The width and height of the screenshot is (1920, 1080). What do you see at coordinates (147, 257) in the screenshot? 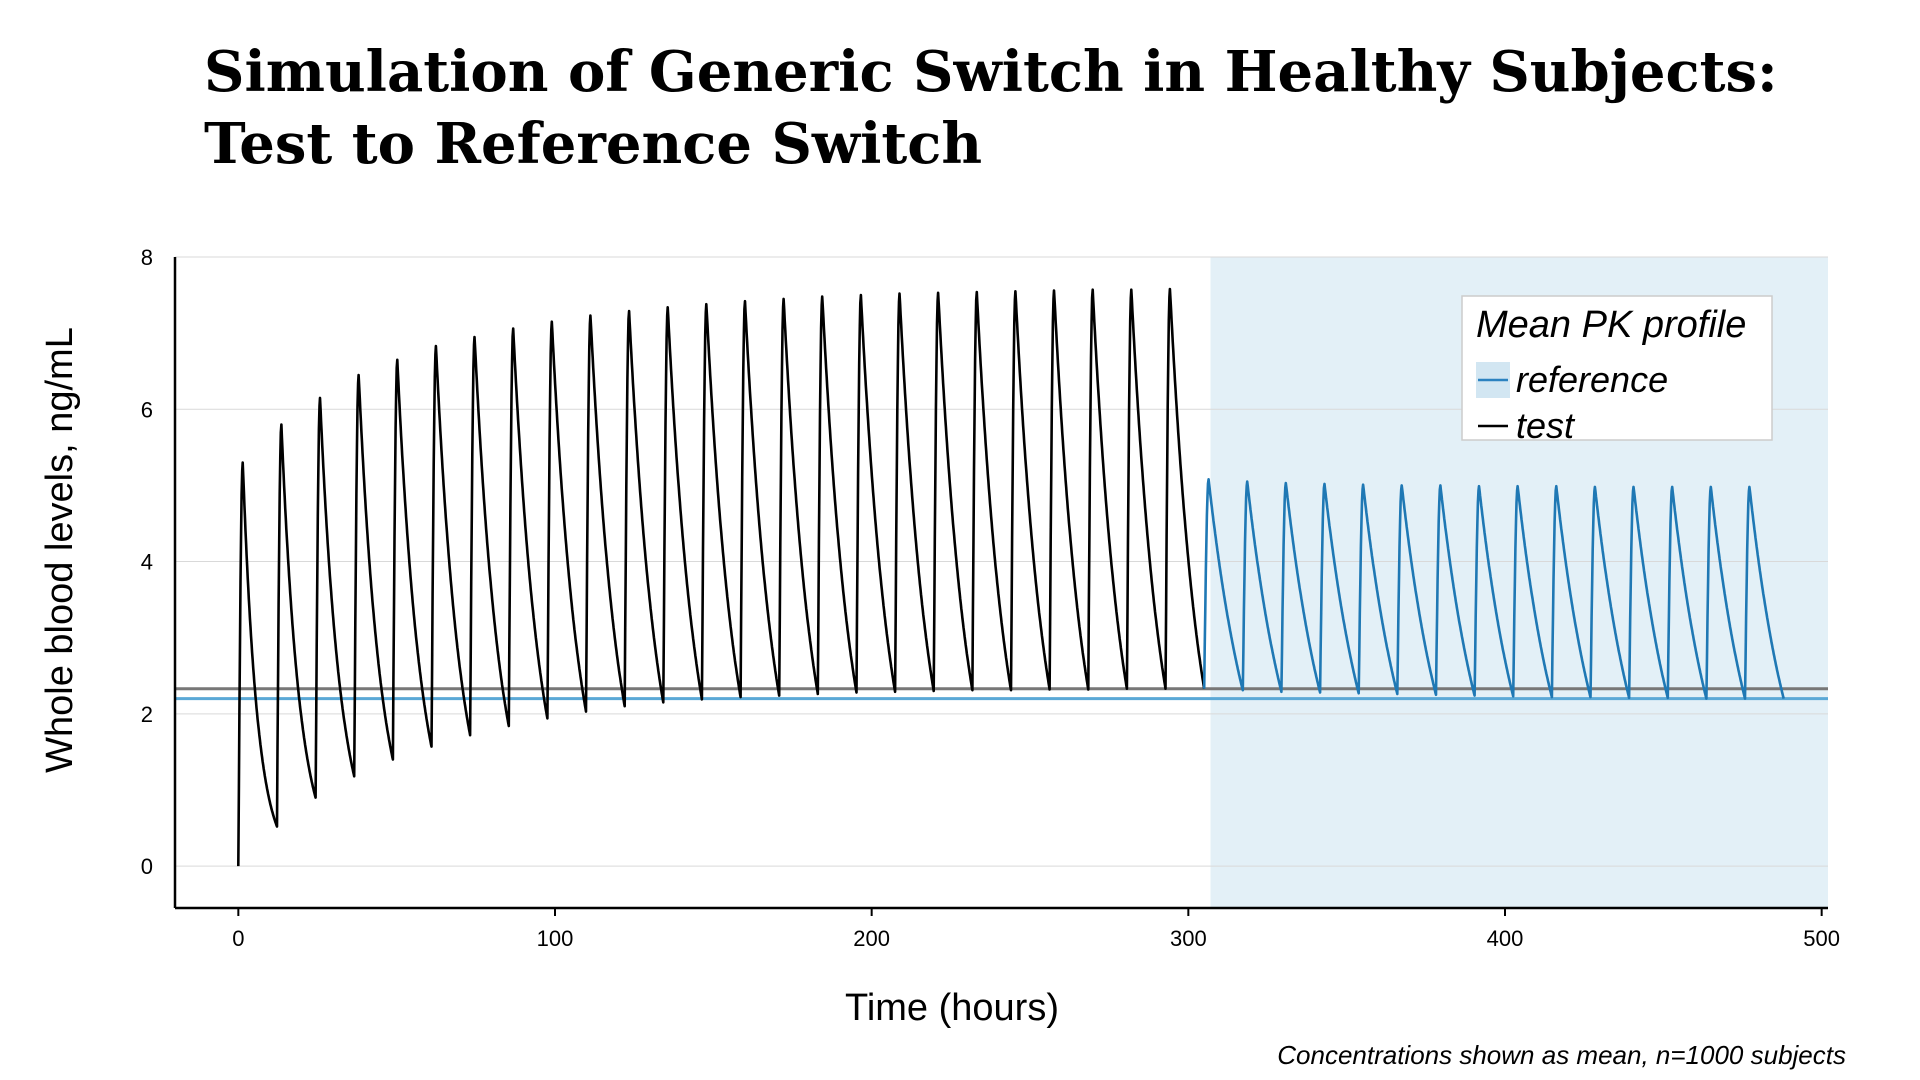
I see `y-tick-label-8: 8` at bounding box center [147, 257].